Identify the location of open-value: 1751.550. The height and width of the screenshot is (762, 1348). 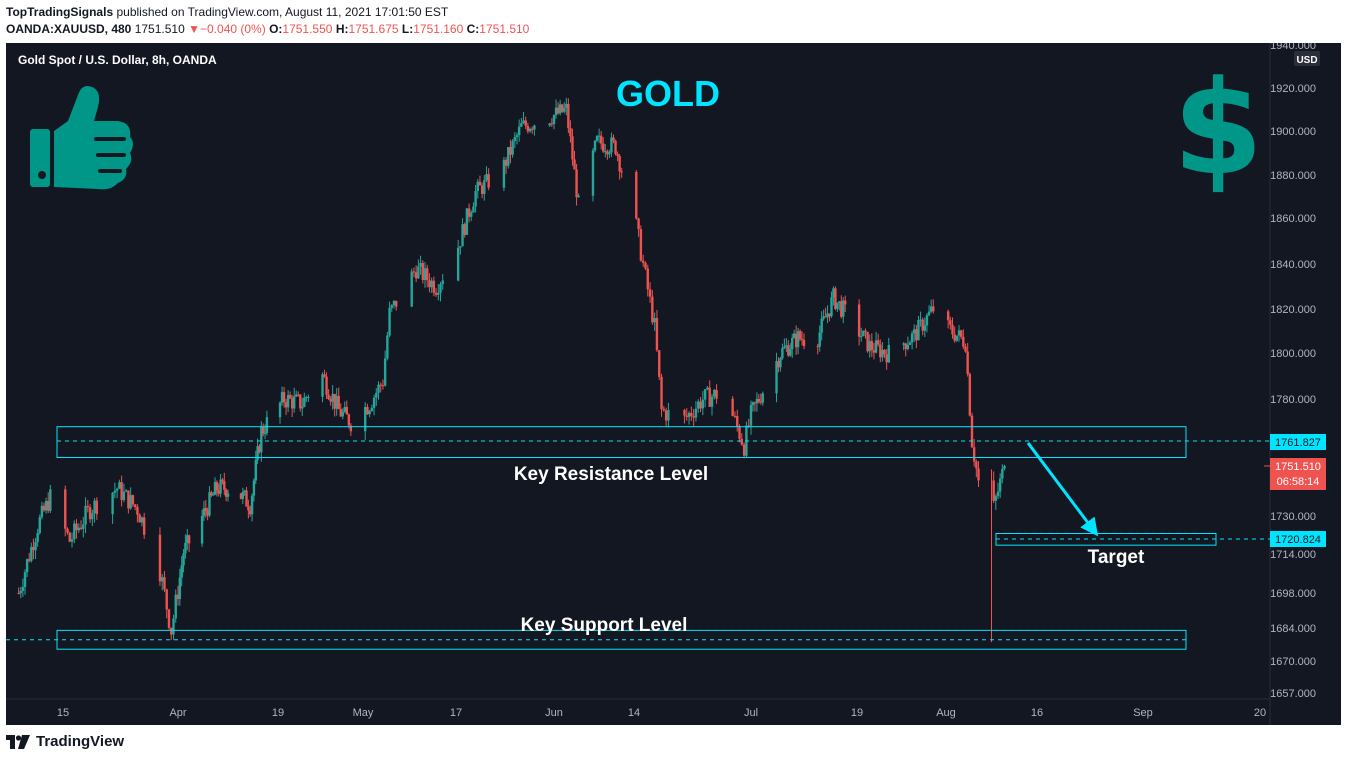
(307, 29).